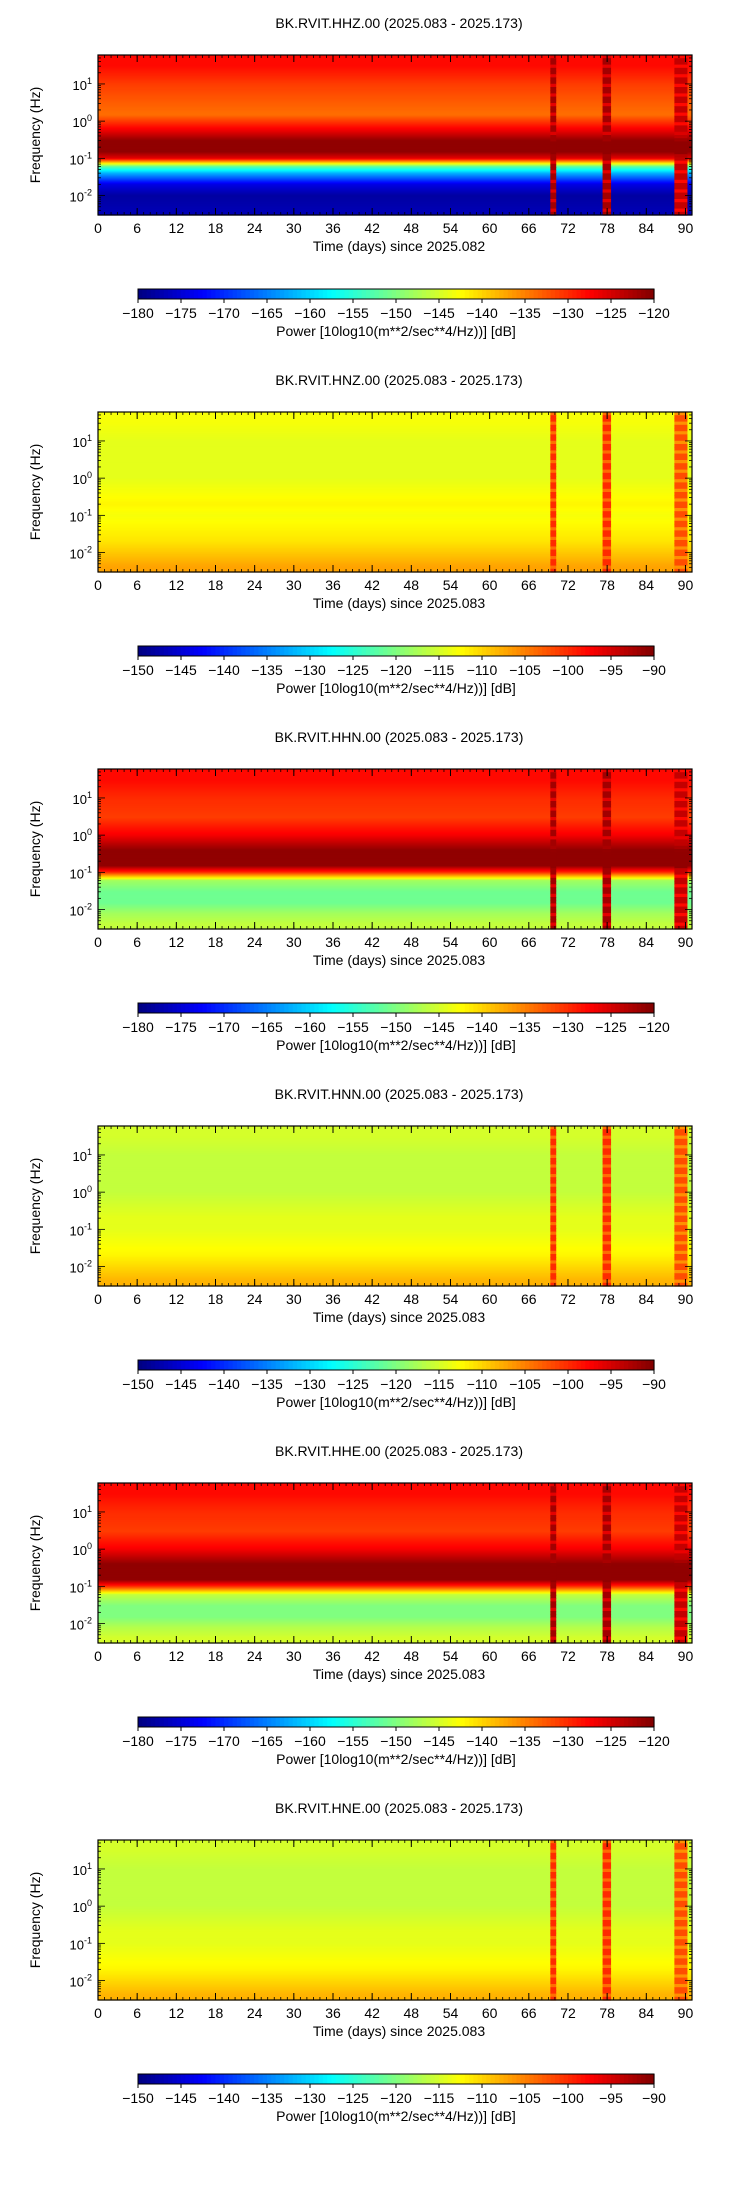  Describe the element at coordinates (372, 585) in the screenshot. I see `x-tick-label: 42` at that location.